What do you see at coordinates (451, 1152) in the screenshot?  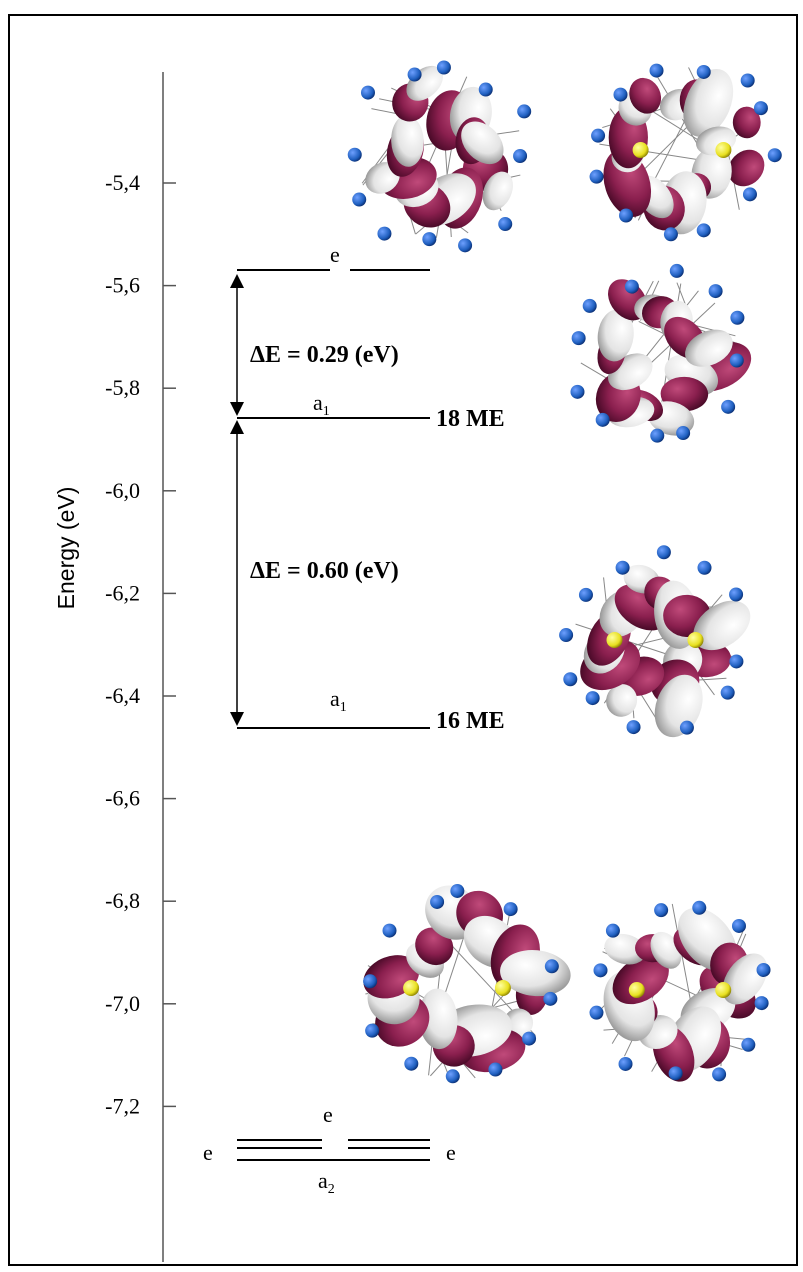 I see `label-e-bottom-right: e` at bounding box center [451, 1152].